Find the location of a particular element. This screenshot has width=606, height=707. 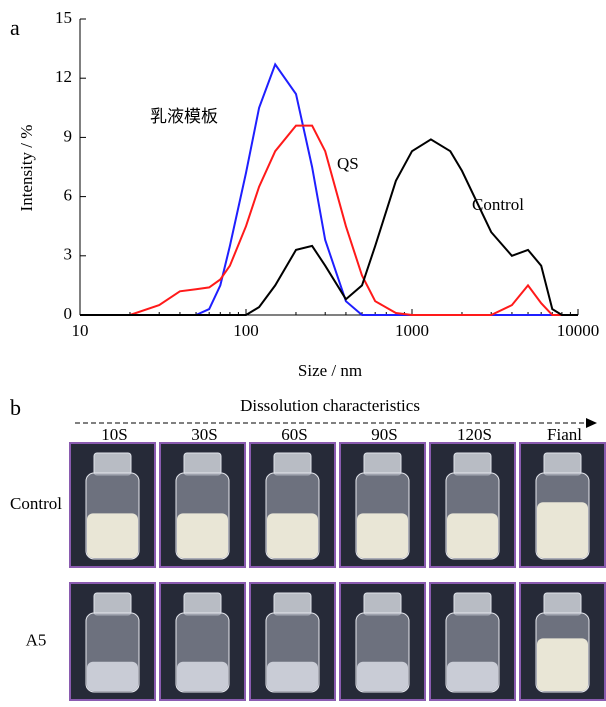

panel-label: a is located at coordinates (15, 27).